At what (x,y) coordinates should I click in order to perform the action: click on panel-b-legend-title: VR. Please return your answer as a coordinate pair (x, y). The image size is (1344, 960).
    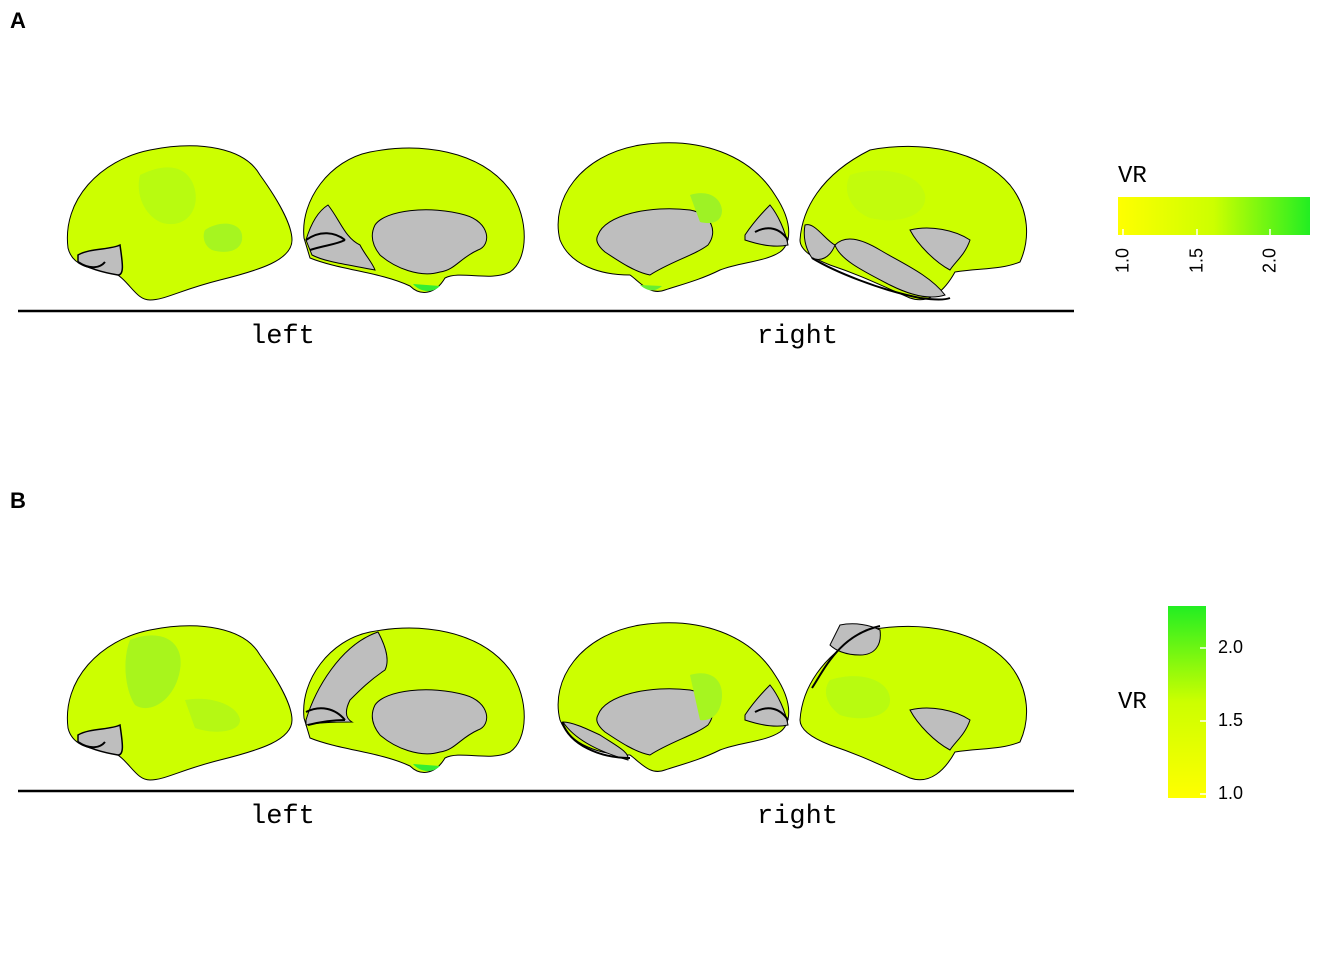
    Looking at the image, I should click on (1132, 702).